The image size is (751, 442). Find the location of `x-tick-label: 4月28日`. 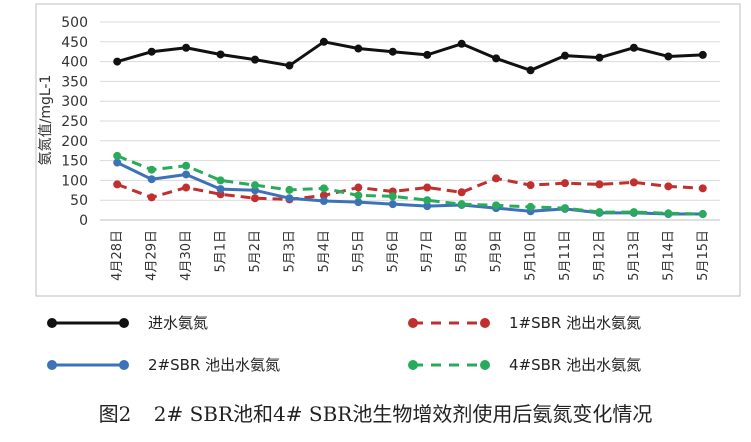

x-tick-label: 4月28日 is located at coordinates (117, 255).